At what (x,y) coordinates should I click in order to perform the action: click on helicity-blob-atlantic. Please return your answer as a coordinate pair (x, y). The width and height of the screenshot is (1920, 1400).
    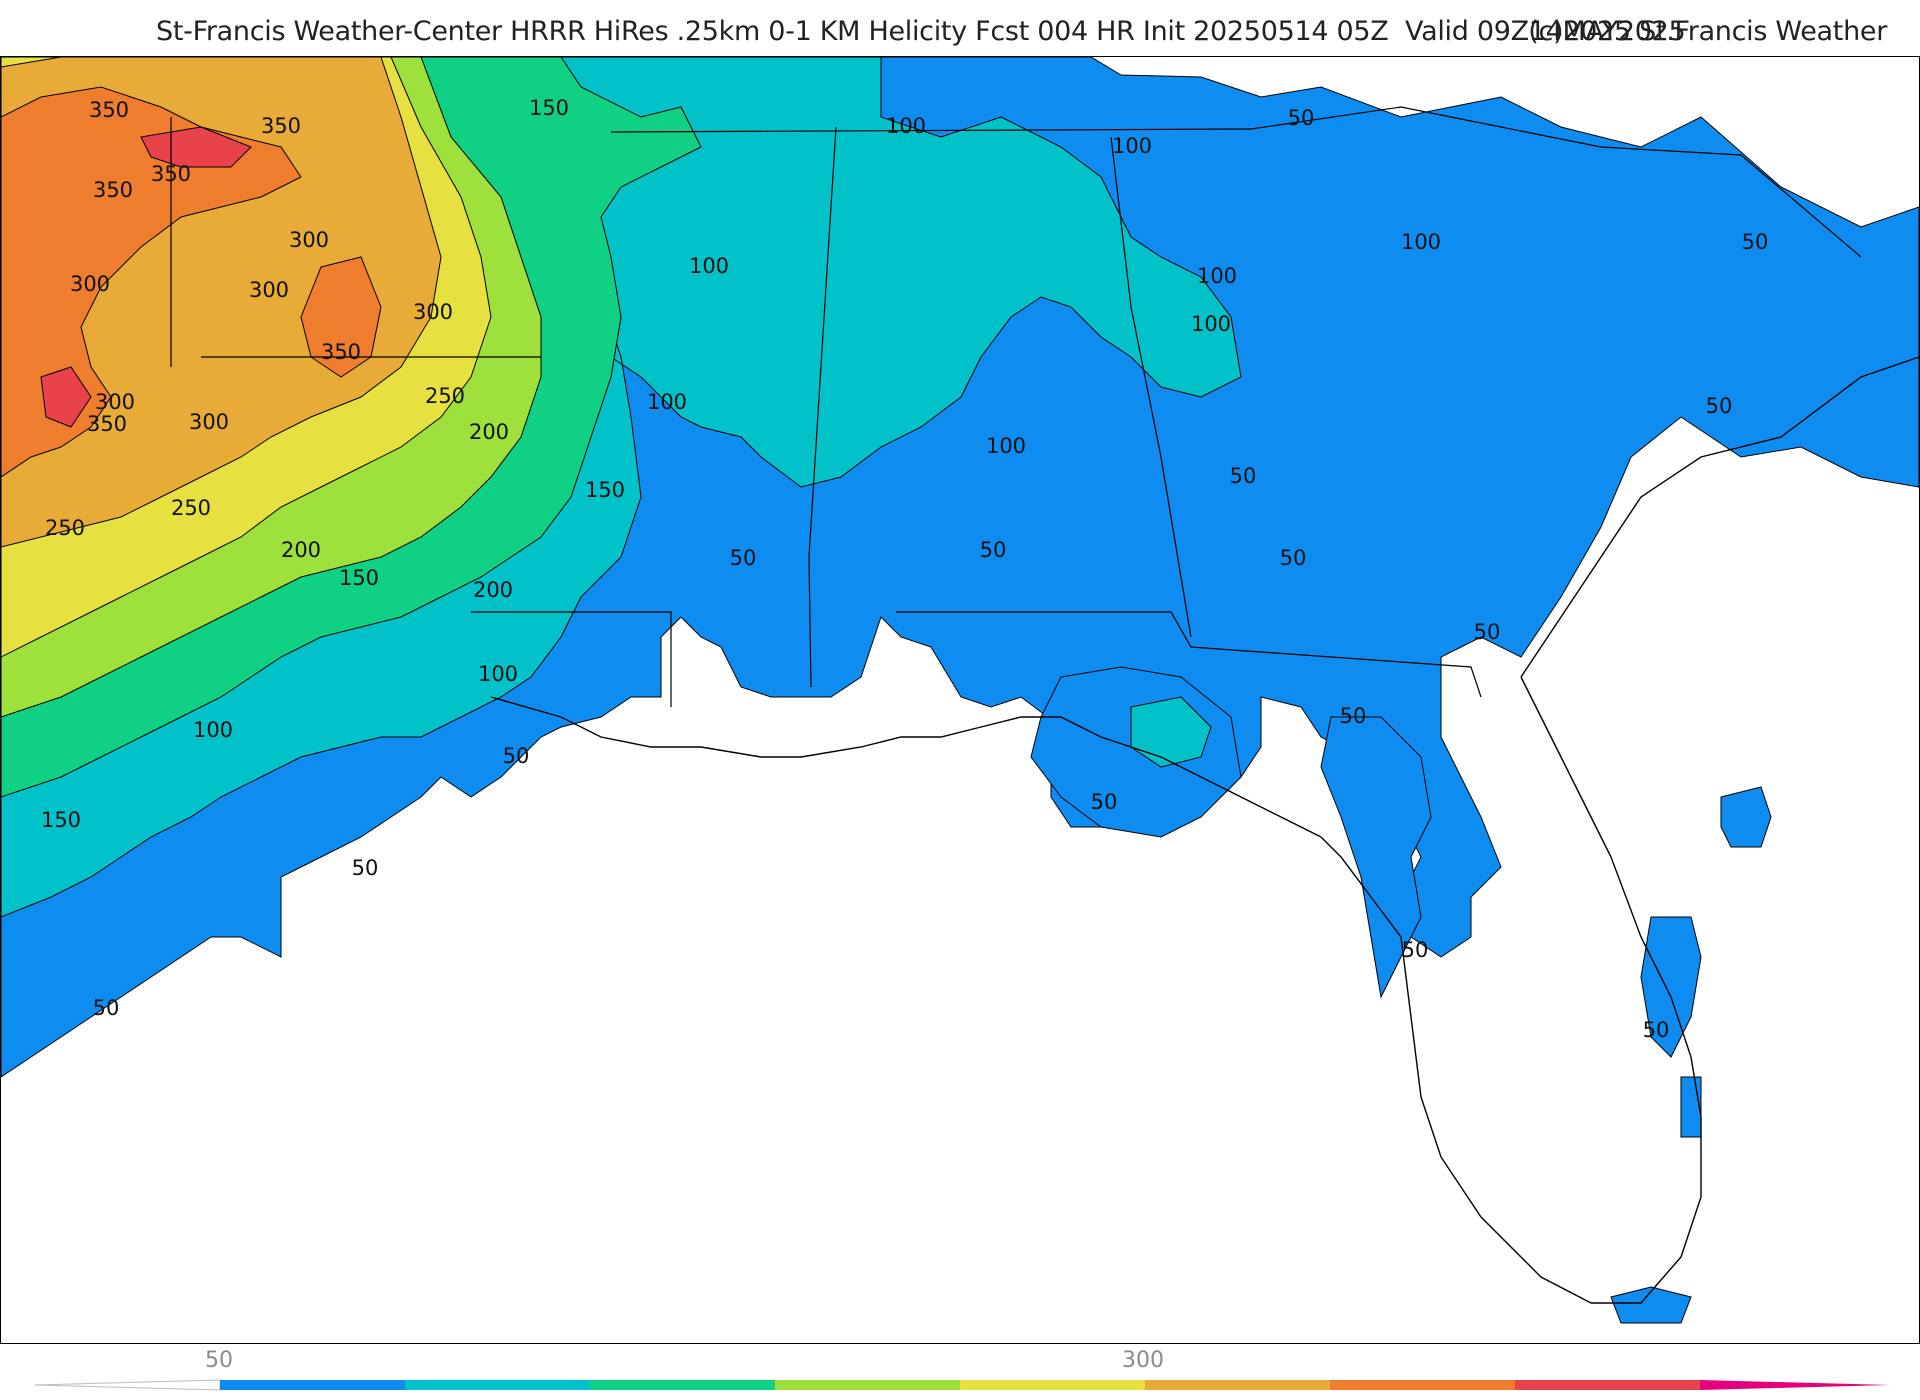
    Looking at the image, I should click on (1746, 817).